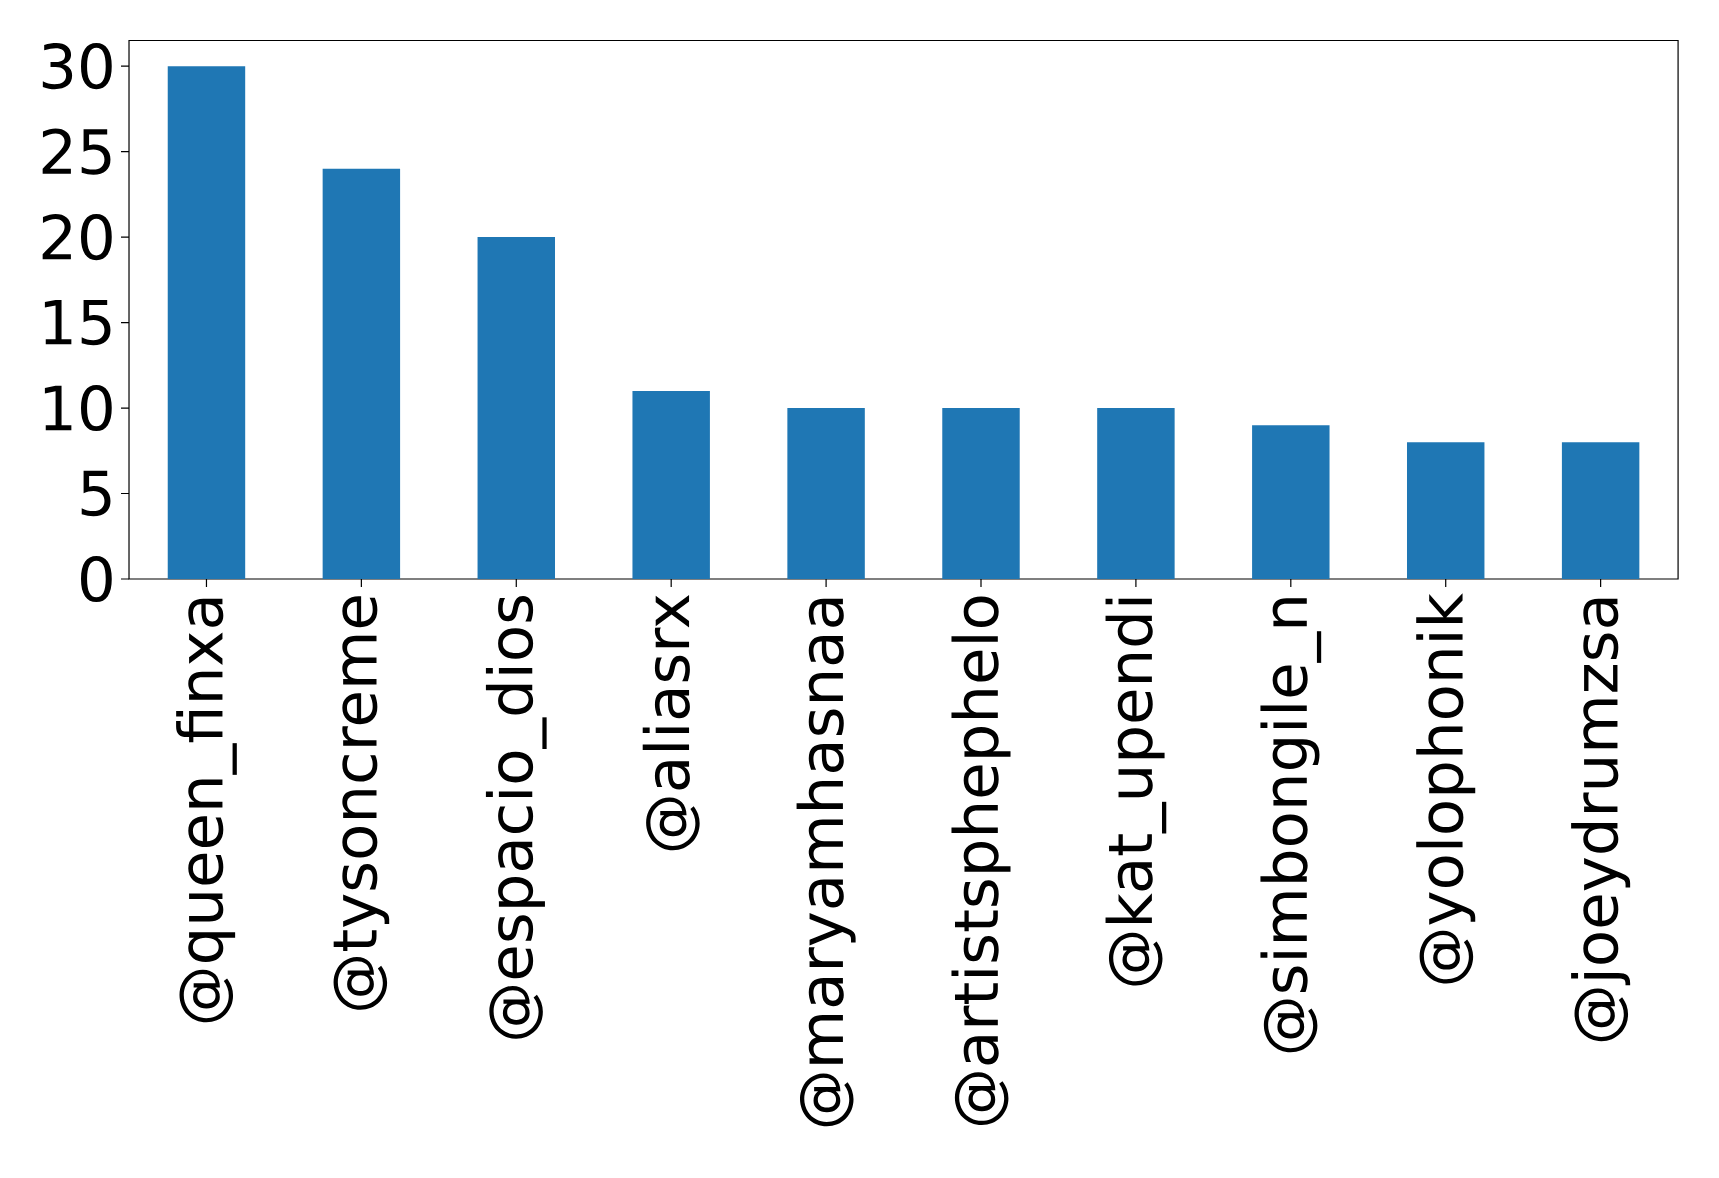 The height and width of the screenshot is (1178, 1719). I want to click on y-tick-label: 5, so click(96, 493).